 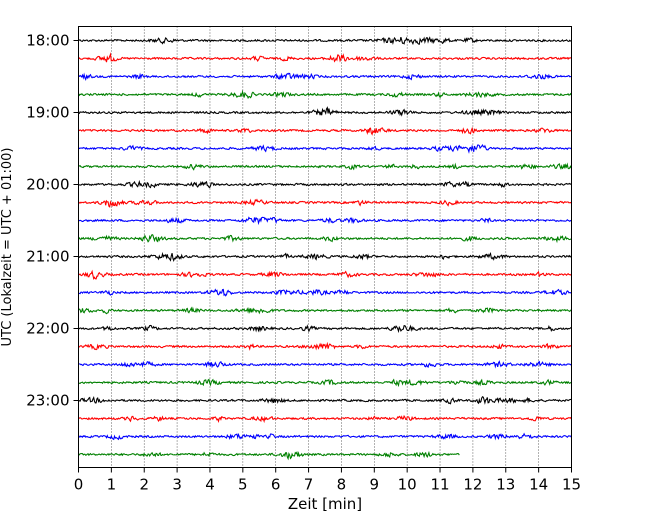 I want to click on x-tick-label: 3, so click(x=177, y=485).